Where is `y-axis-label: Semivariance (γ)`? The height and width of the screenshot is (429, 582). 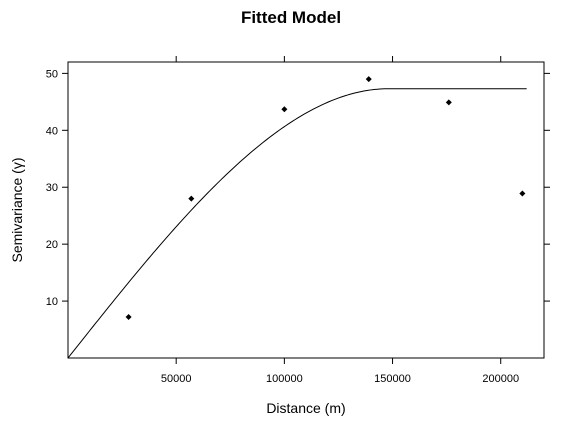 y-axis-label: Semivariance (γ) is located at coordinates (17, 209).